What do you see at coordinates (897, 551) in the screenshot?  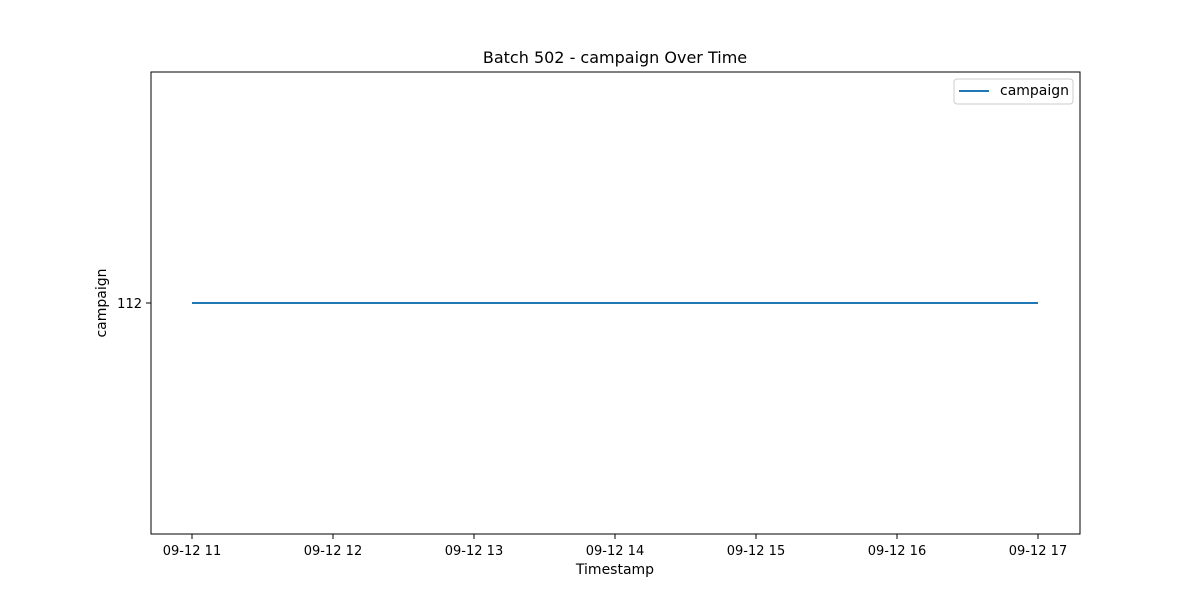 I see `x-tick-label: 09-12 16` at bounding box center [897, 551].